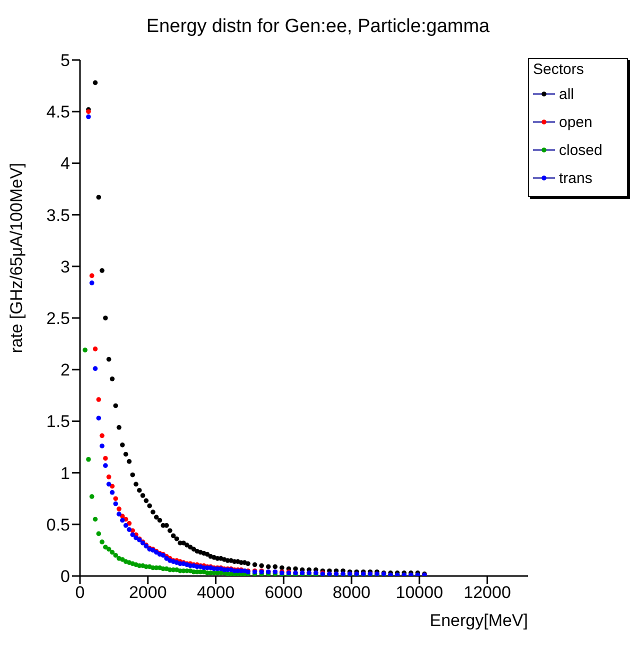 The height and width of the screenshot is (657, 636). I want to click on y-tick-label: 0.5, so click(58, 524).